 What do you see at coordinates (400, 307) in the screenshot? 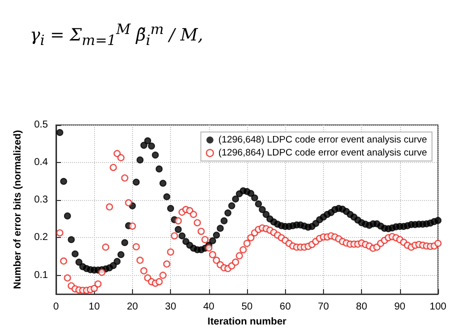
I see `x-tick-label: 90` at bounding box center [400, 307].